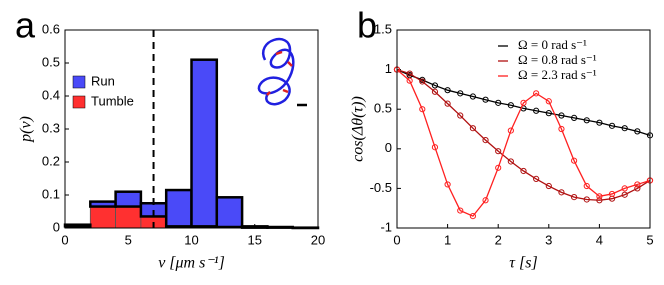  I want to click on legend-label: Tumble, so click(112, 100).